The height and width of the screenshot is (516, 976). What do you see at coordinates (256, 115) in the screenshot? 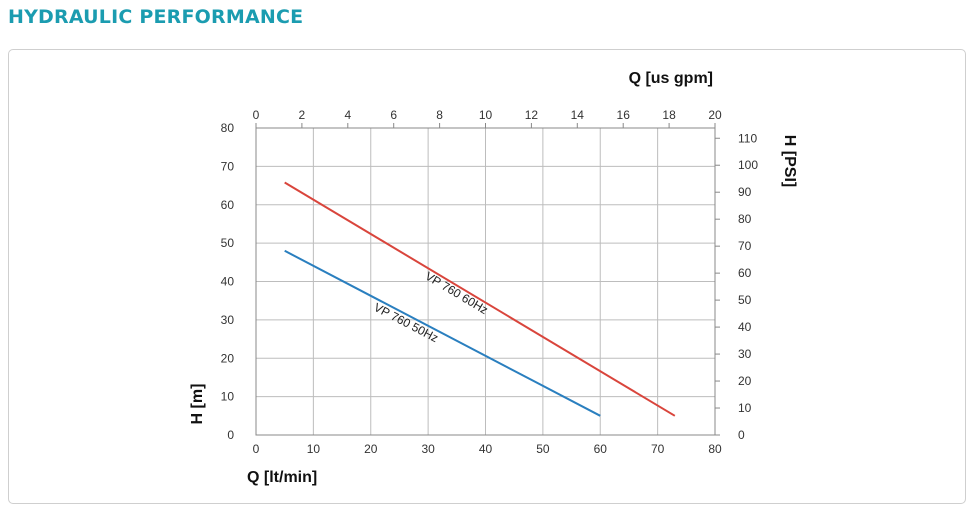
I see `x2-tick-label: 0` at bounding box center [256, 115].